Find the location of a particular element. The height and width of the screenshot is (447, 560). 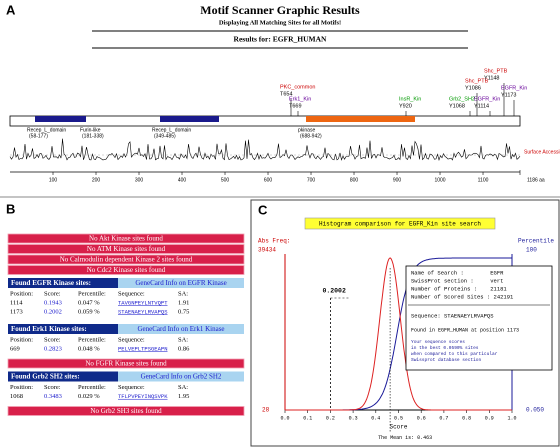

x-tick-label: 0.4 is located at coordinates (375, 418).